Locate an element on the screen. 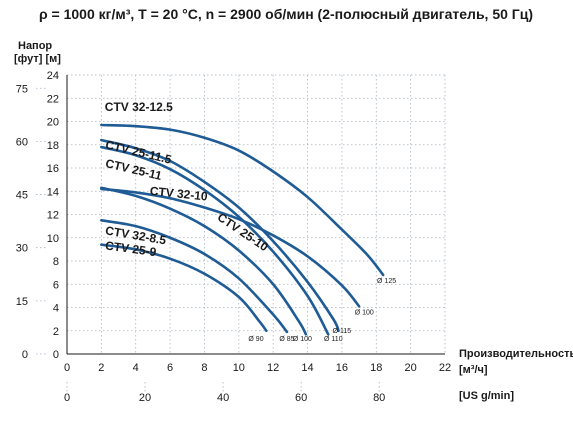  x-tick-label: 0 is located at coordinates (67, 368).